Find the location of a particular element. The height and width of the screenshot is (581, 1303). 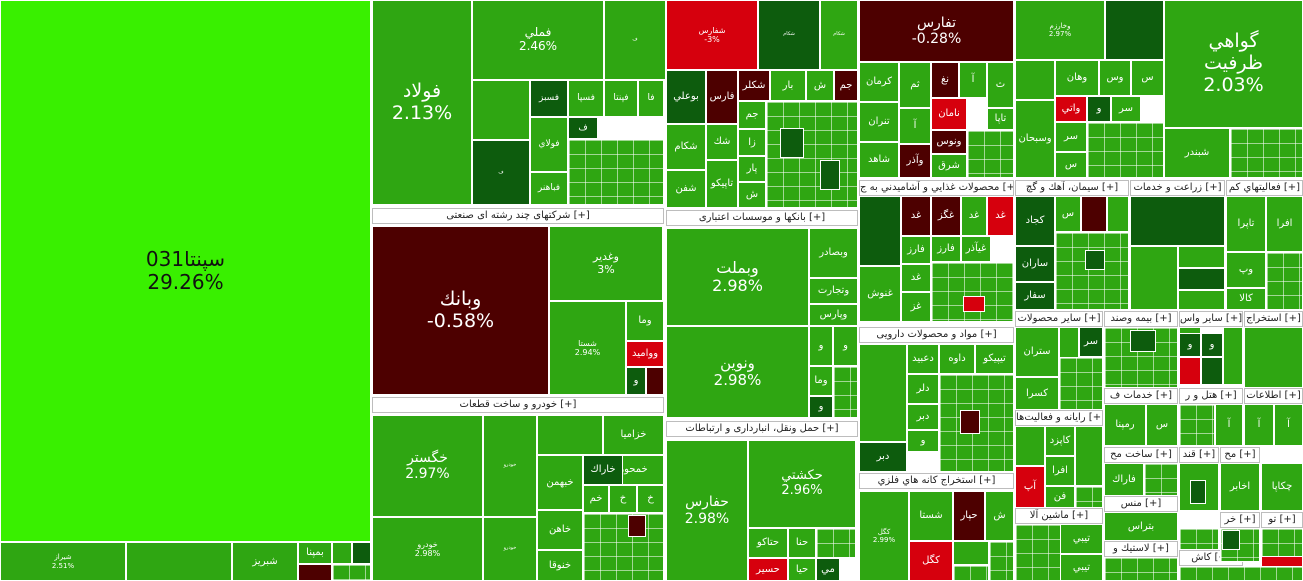

tile-small: فا is located at coordinates (651, 98).